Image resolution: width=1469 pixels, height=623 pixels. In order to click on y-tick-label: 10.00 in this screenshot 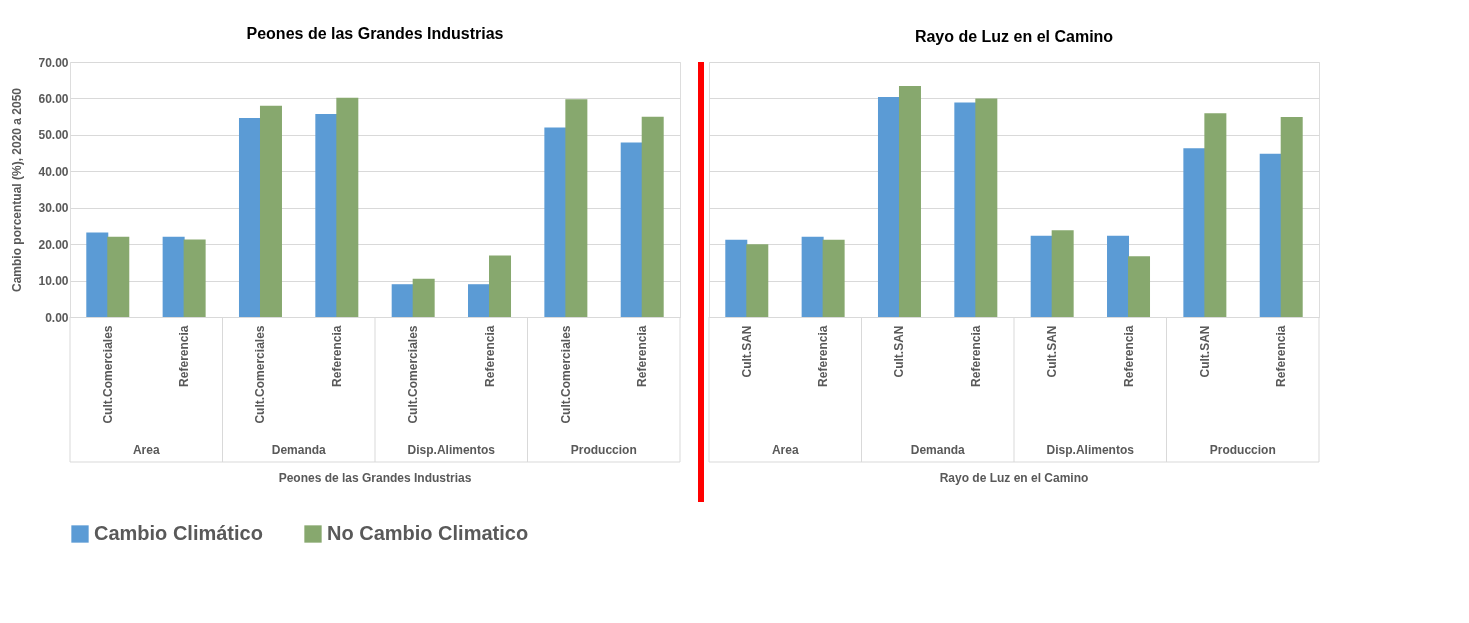, I will do `click(53, 281)`.